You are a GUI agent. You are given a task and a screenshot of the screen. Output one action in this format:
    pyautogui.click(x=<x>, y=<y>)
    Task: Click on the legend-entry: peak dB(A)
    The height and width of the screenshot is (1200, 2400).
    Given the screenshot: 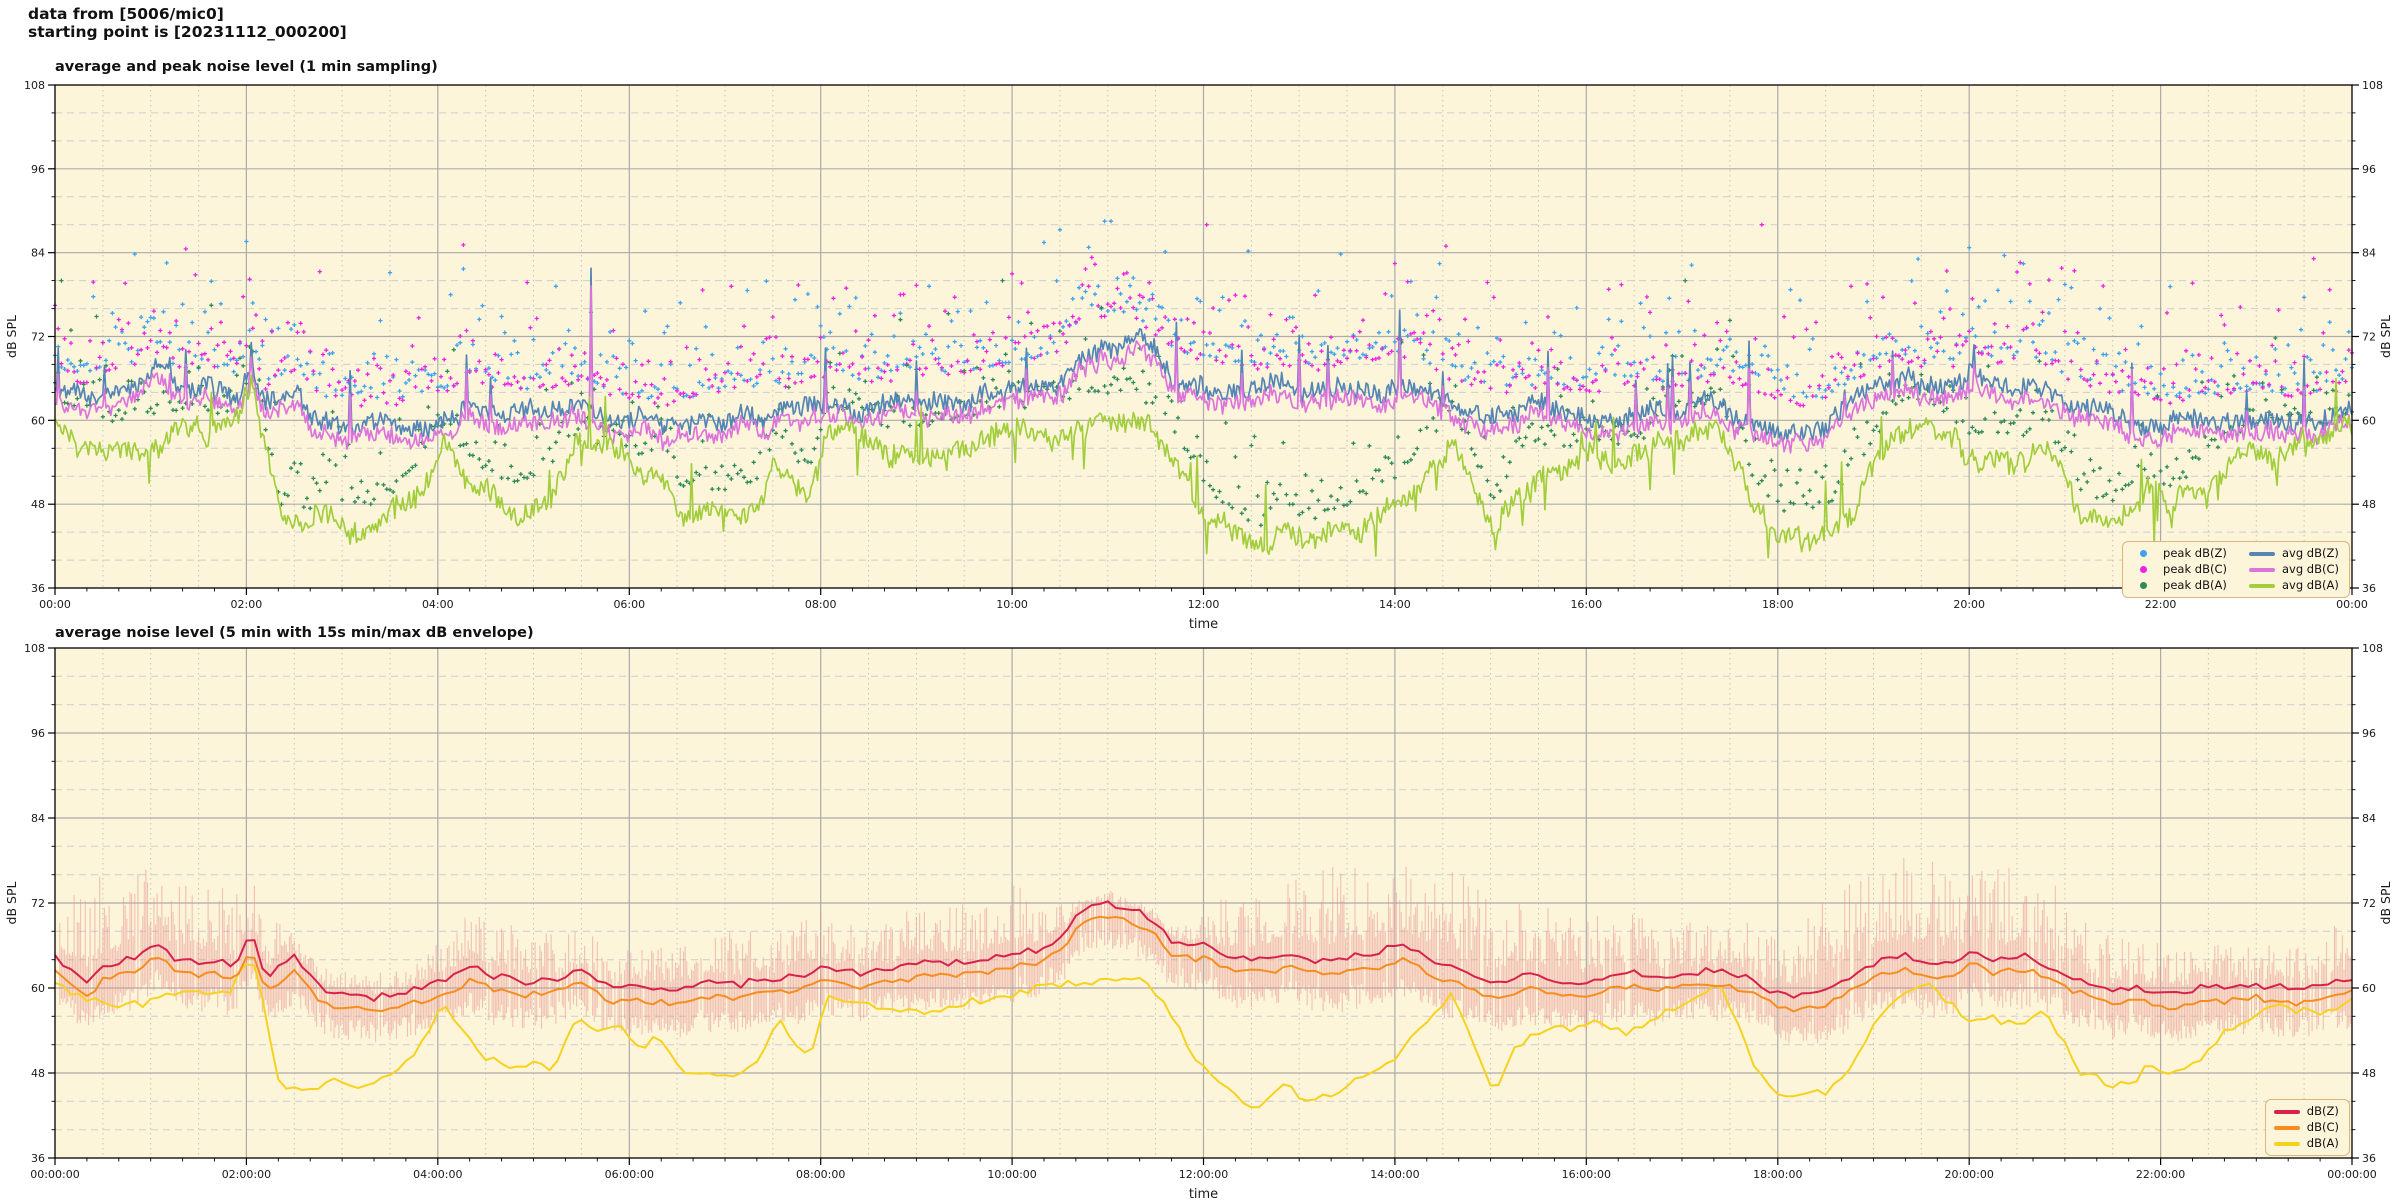 What is the action you would take?
    pyautogui.click(x=2179, y=585)
    